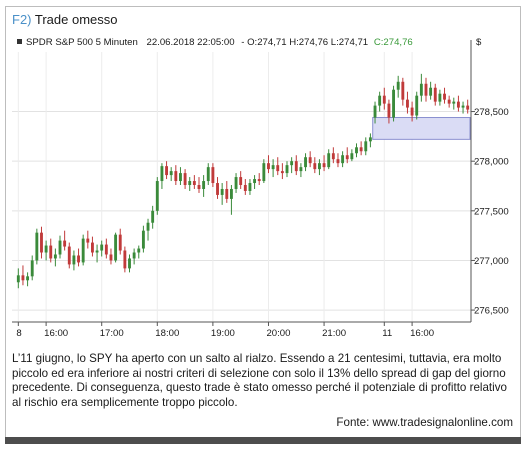 The width and height of the screenshot is (527, 450). Describe the element at coordinates (387, 333) in the screenshot. I see `x-tick-label: 11` at that location.